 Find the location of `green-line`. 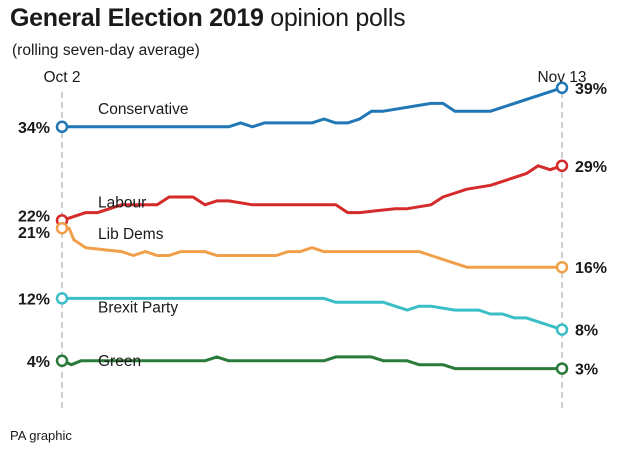

green-line is located at coordinates (312, 363).